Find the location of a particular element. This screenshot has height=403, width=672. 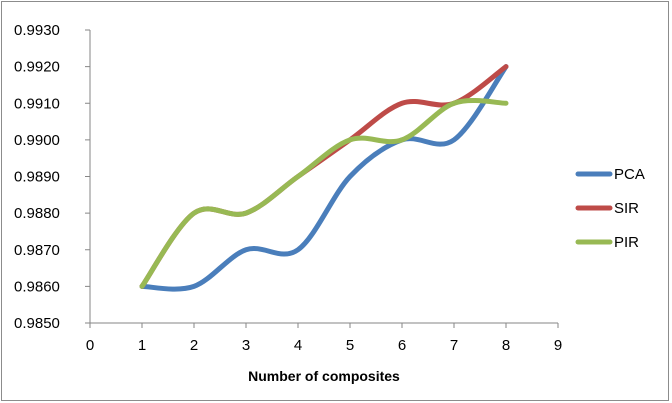

x-tick-label: 8 is located at coordinates (506, 345).